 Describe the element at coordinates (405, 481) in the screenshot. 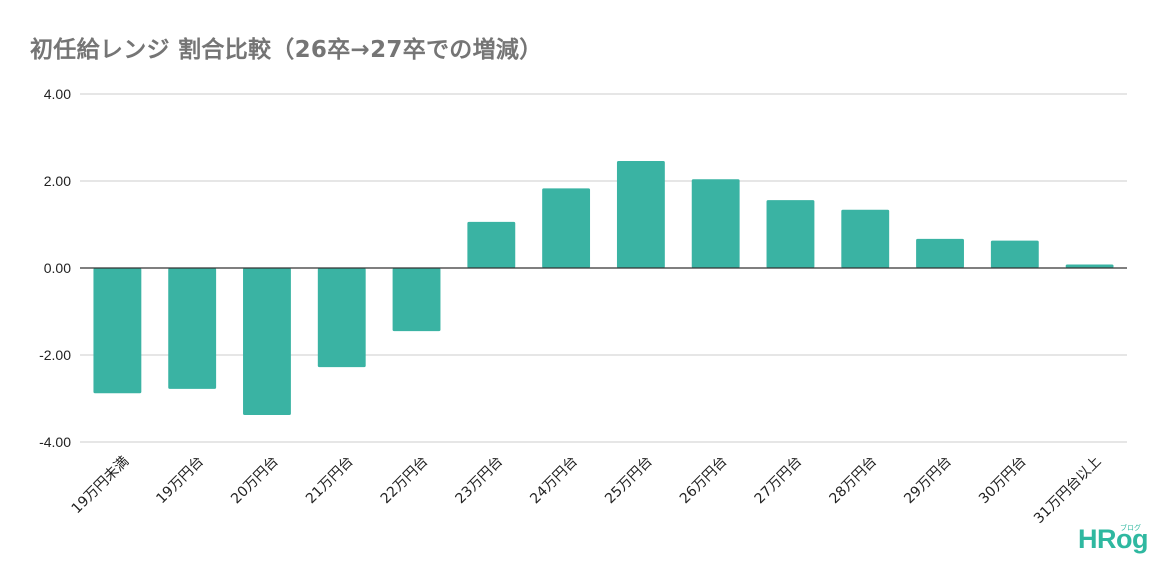

I see `x-tick-label: 22万円台` at that location.